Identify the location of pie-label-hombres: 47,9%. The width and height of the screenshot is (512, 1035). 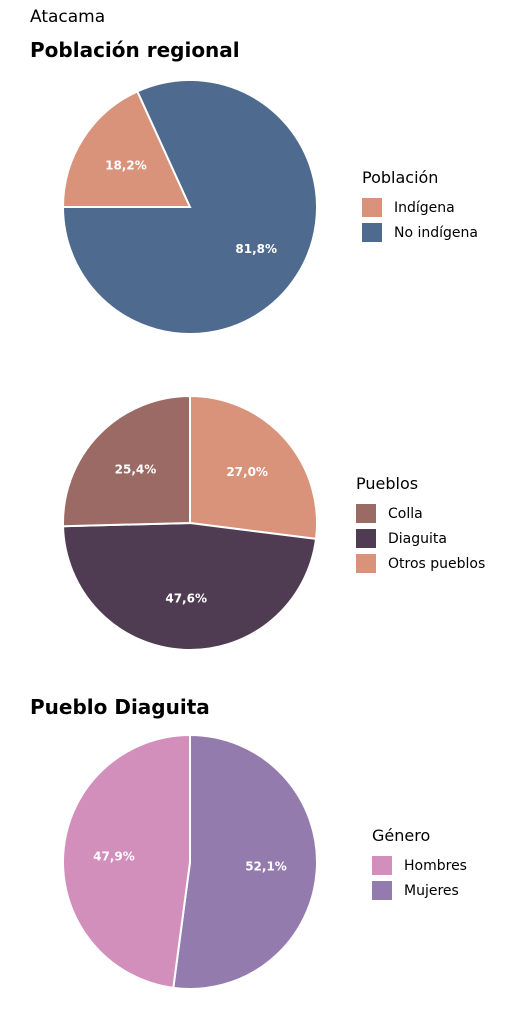
(114, 856).